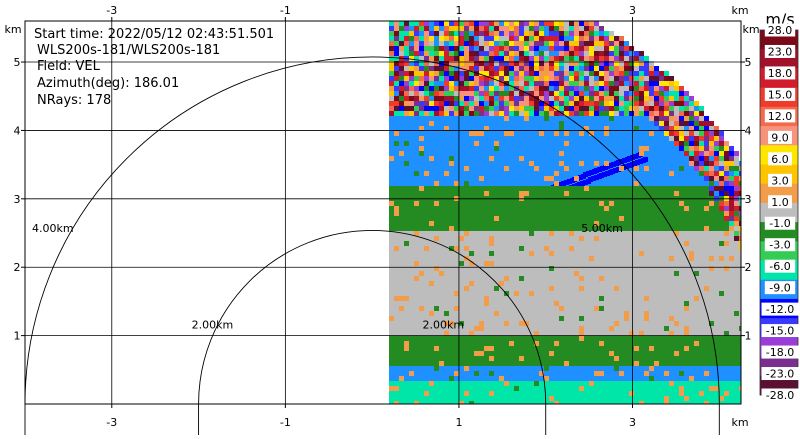 This screenshot has width=800, height=439. I want to click on colorbar-tick-label: -1.0, so click(779, 223).